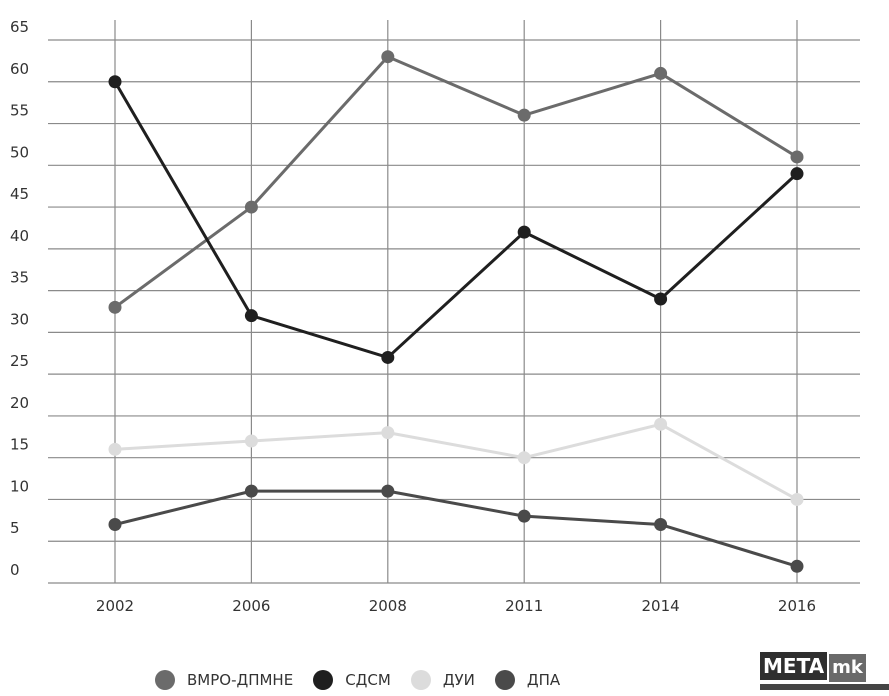 The height and width of the screenshot is (696, 889). Describe the element at coordinates (19, 69) in the screenshot. I see `y-tick-label: 60` at that location.